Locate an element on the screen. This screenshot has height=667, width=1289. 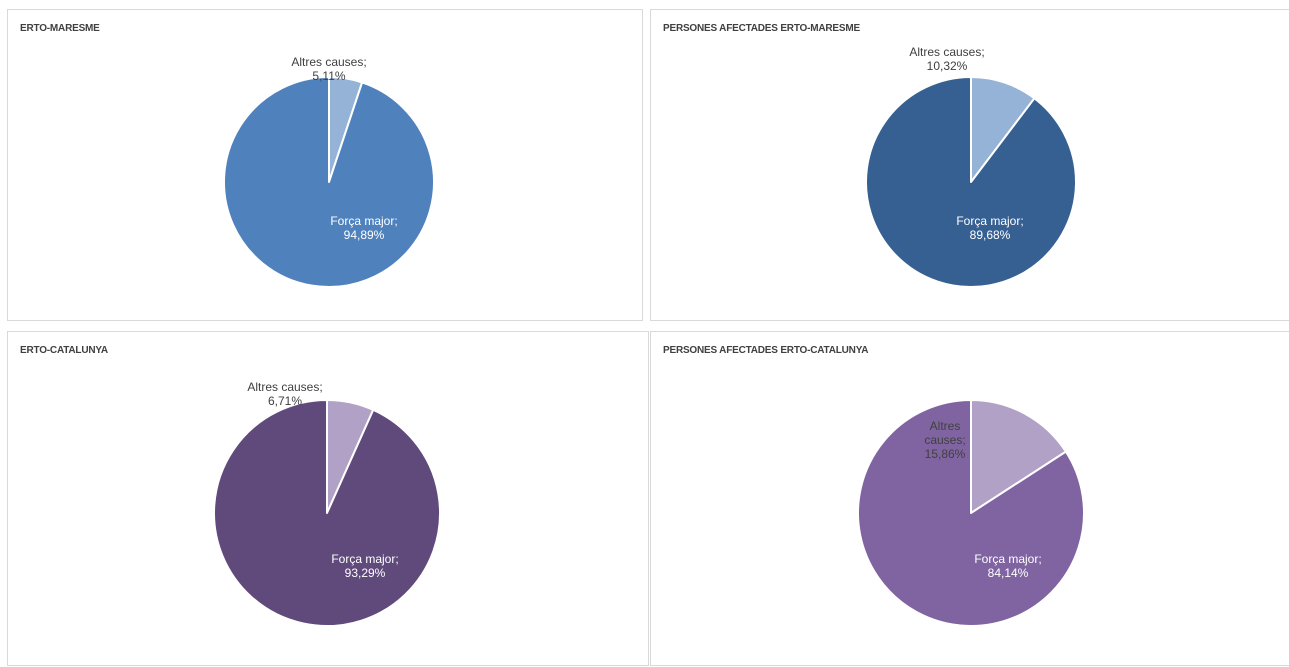
slice-data-label: Força major; 94,89% is located at coordinates (363, 228).